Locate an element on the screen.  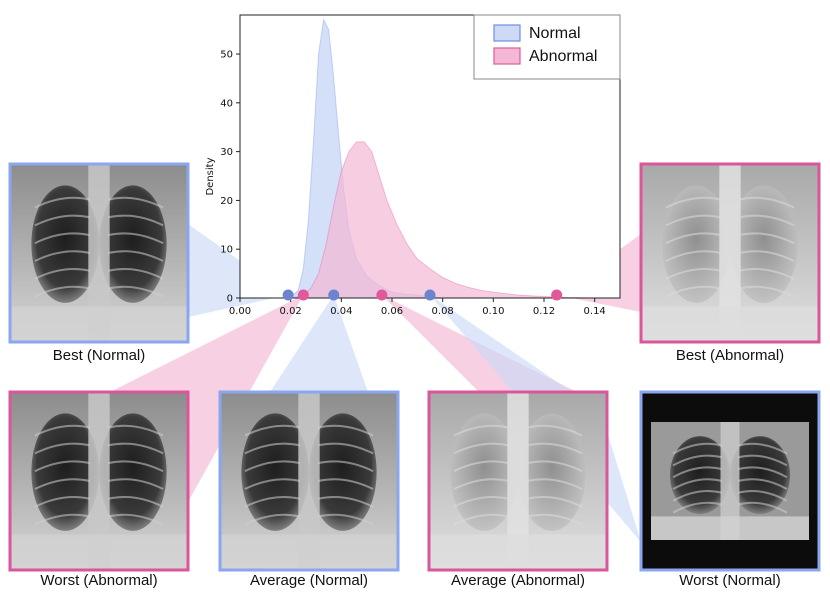
marker-abnormal is located at coordinates (557, 295).